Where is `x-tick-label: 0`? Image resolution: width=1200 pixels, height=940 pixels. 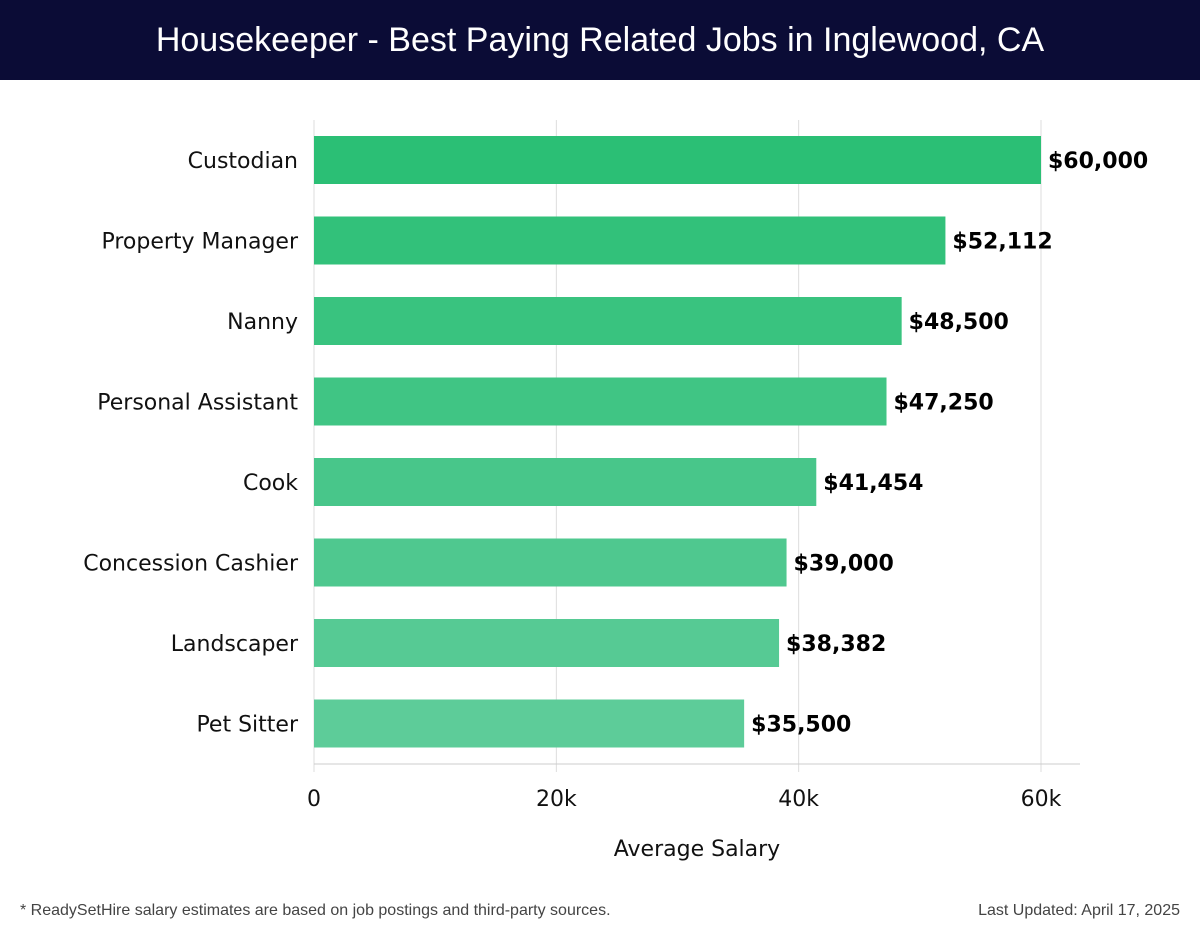 x-tick-label: 0 is located at coordinates (314, 799).